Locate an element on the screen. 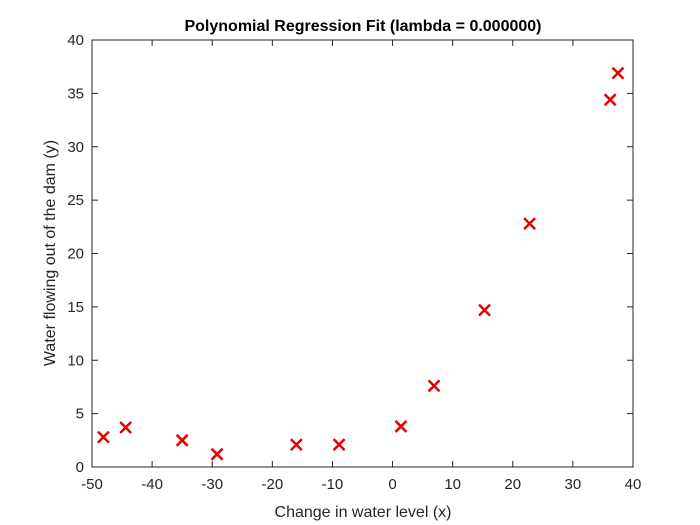 The width and height of the screenshot is (700, 525). x-tick-label: -40 is located at coordinates (152, 484).